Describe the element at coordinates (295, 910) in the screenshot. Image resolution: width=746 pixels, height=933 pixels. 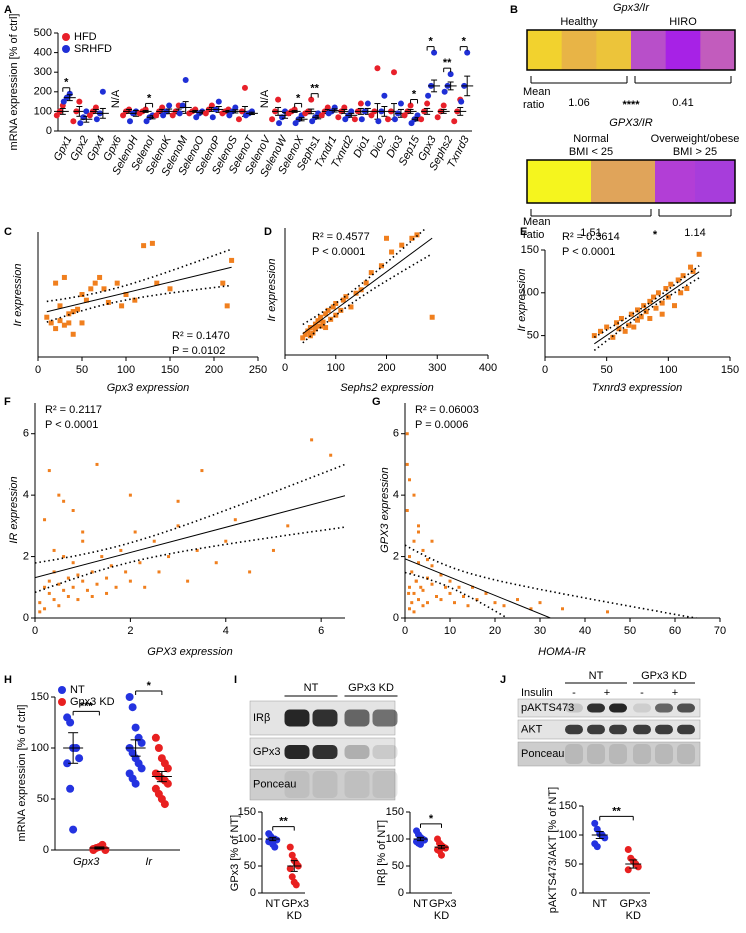
I see `x-tick-label: GPx3 KD` at that location.